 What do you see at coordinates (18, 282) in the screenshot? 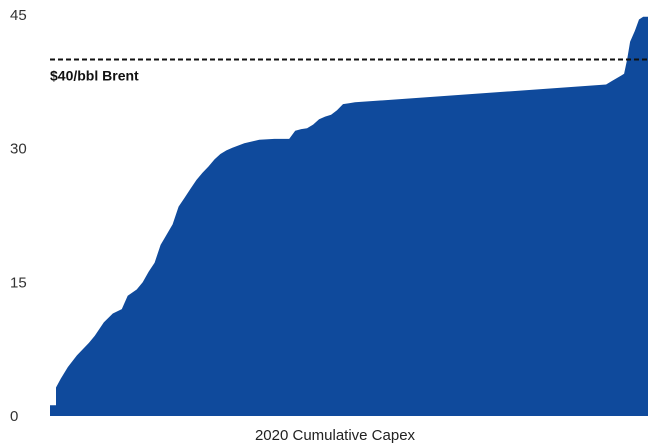
I see `y-tick-label: 15` at bounding box center [18, 282].